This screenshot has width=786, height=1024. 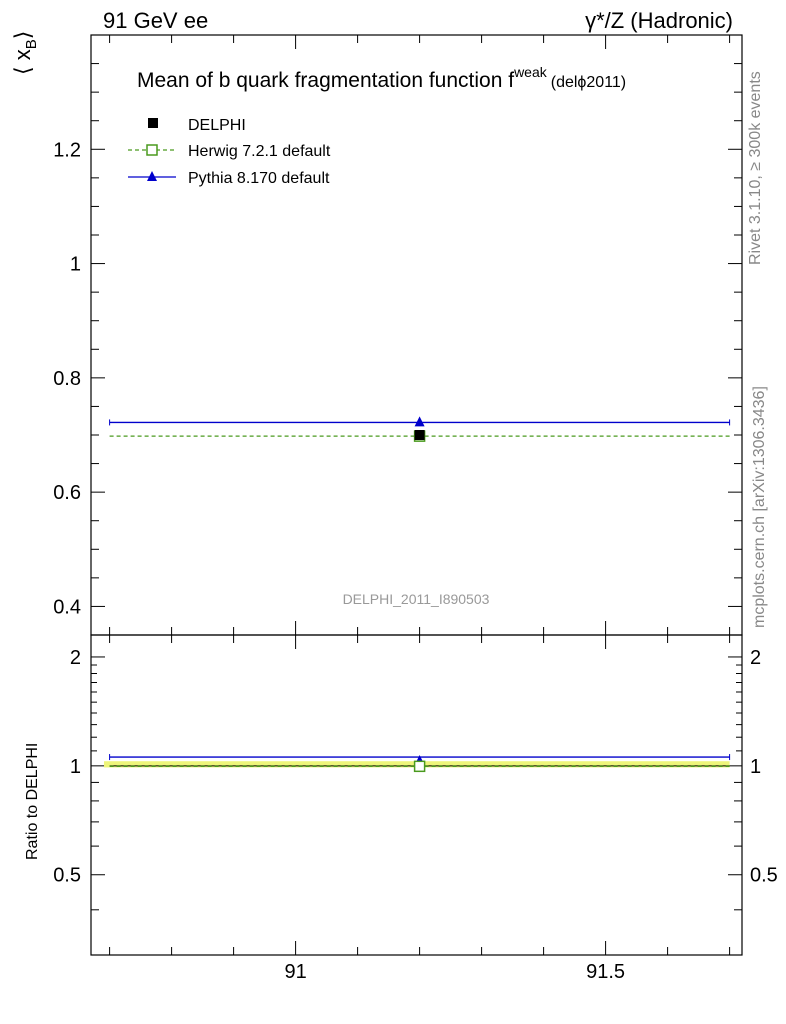 What do you see at coordinates (217, 125) in the screenshot?
I see `legend-label-delphi: DELPHI` at bounding box center [217, 125].